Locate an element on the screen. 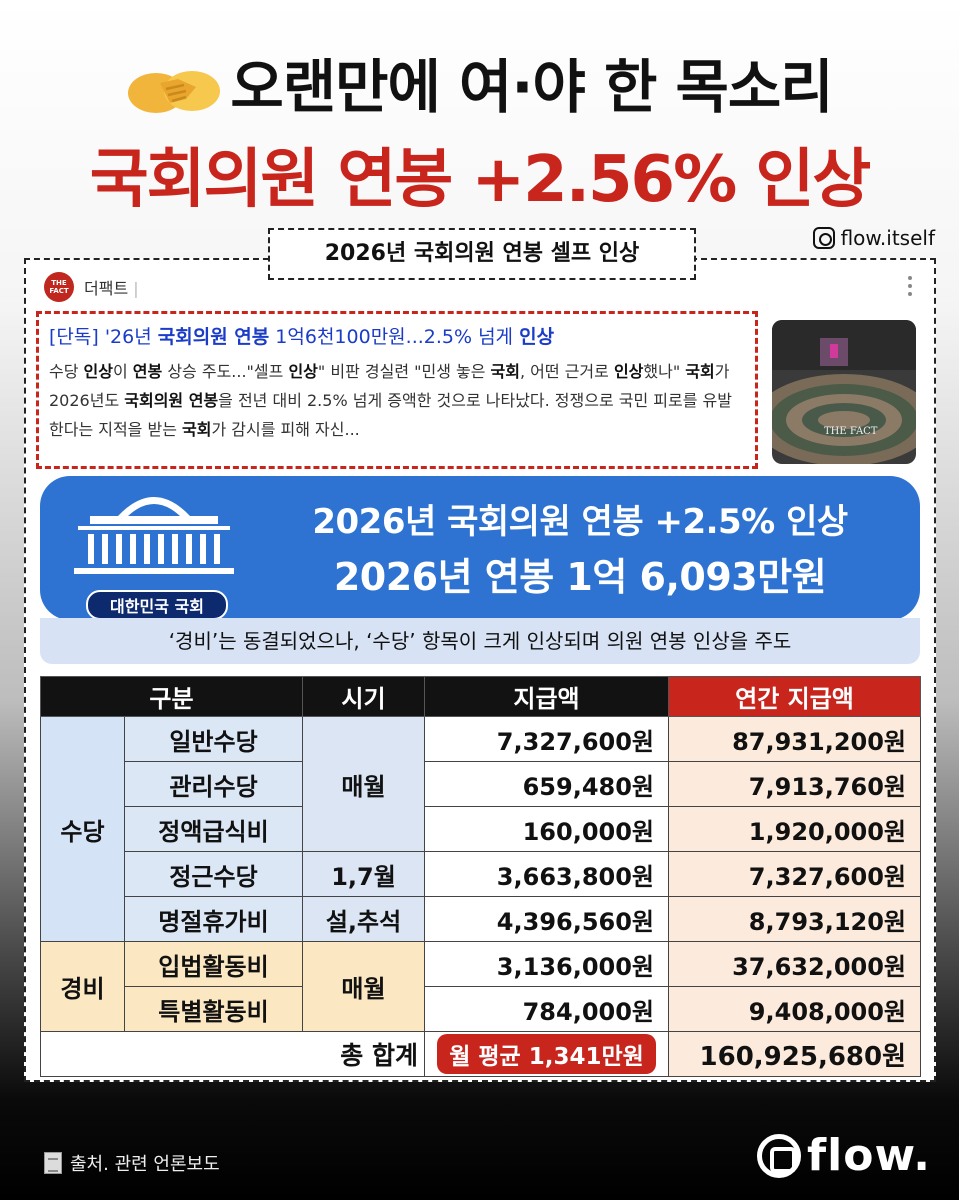 This screenshot has height=1200, width=959. amount-cell: 4,396,560원 is located at coordinates (547, 919).